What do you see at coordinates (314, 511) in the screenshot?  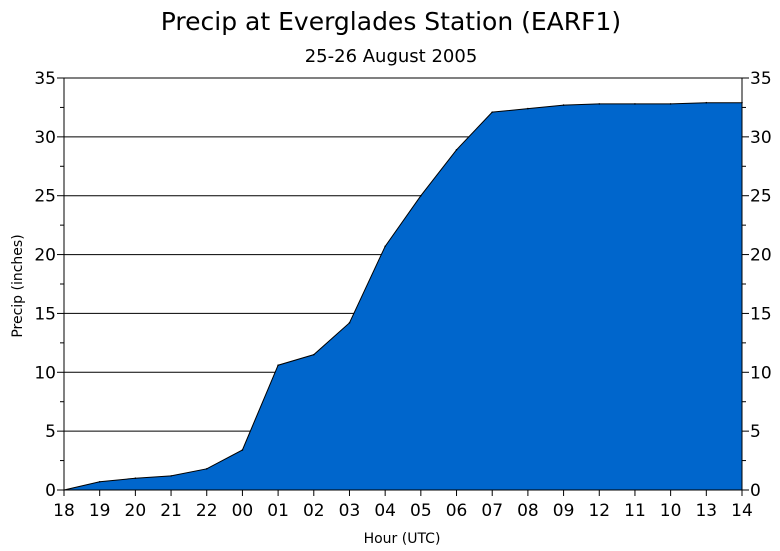 I see `x-tick-label: 02` at bounding box center [314, 511].